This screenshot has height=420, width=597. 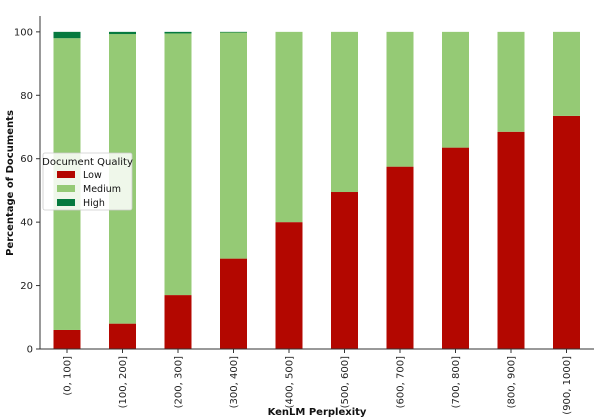 I want to click on y-tick-label: 40, so click(x=26, y=223).